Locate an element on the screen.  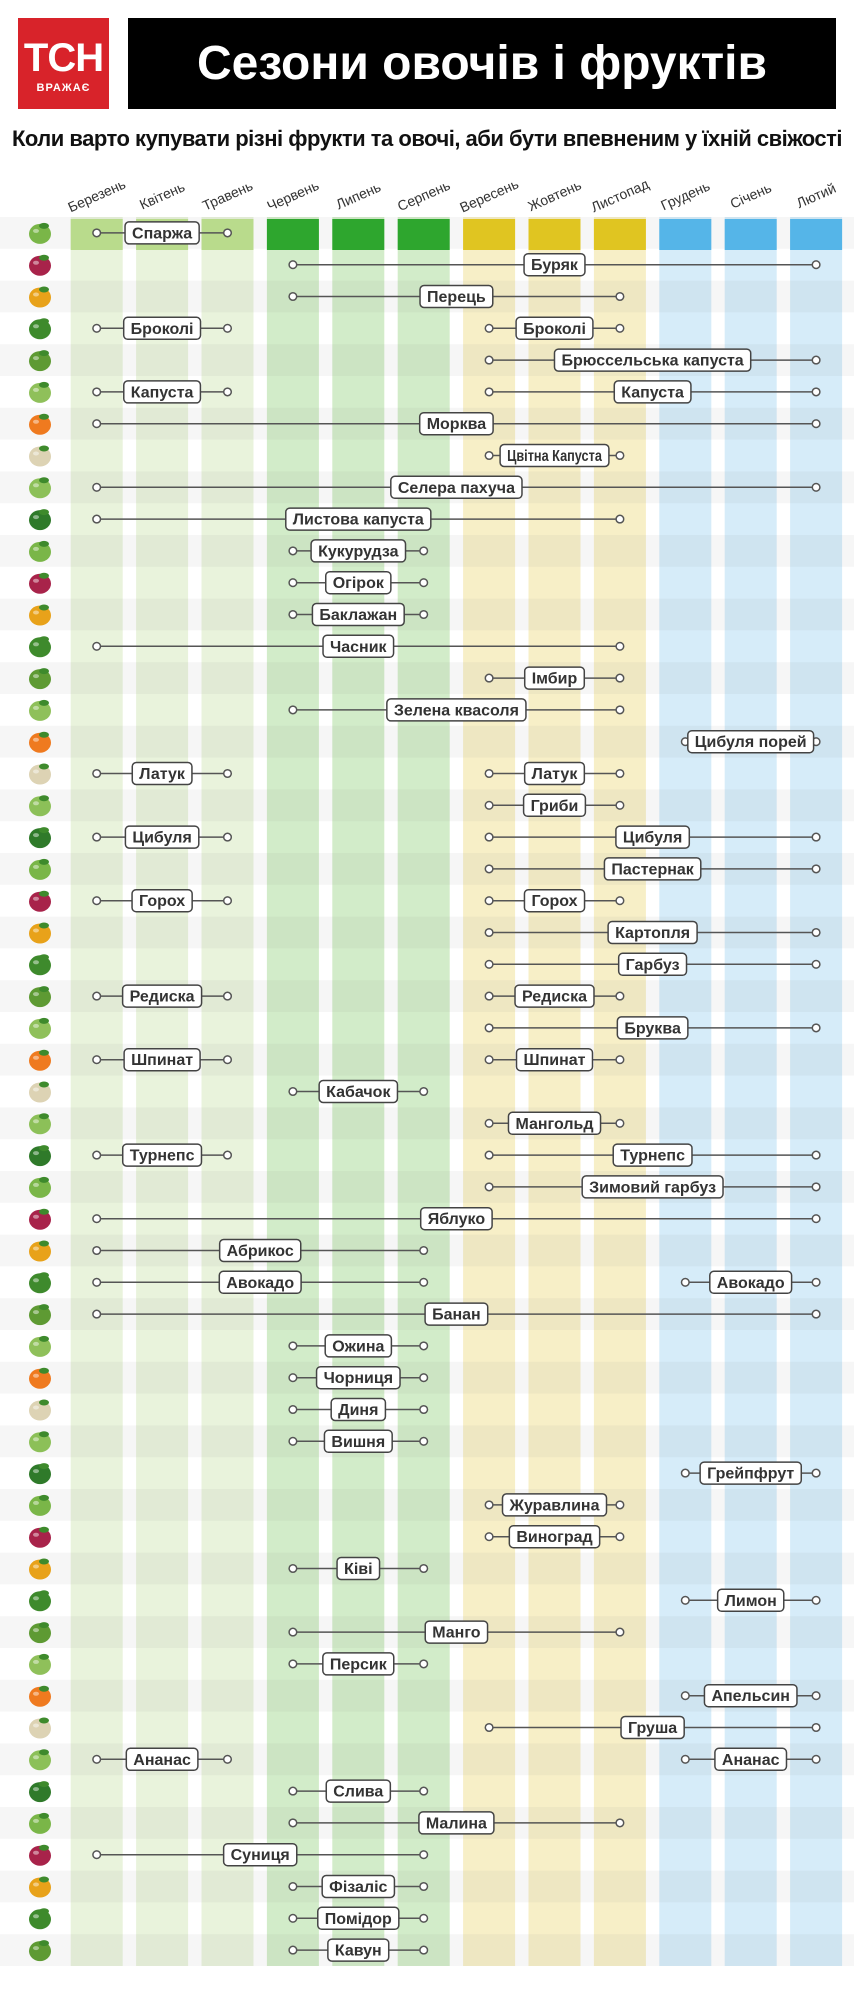
item-label: Яблуко is located at coordinates (456, 1218).